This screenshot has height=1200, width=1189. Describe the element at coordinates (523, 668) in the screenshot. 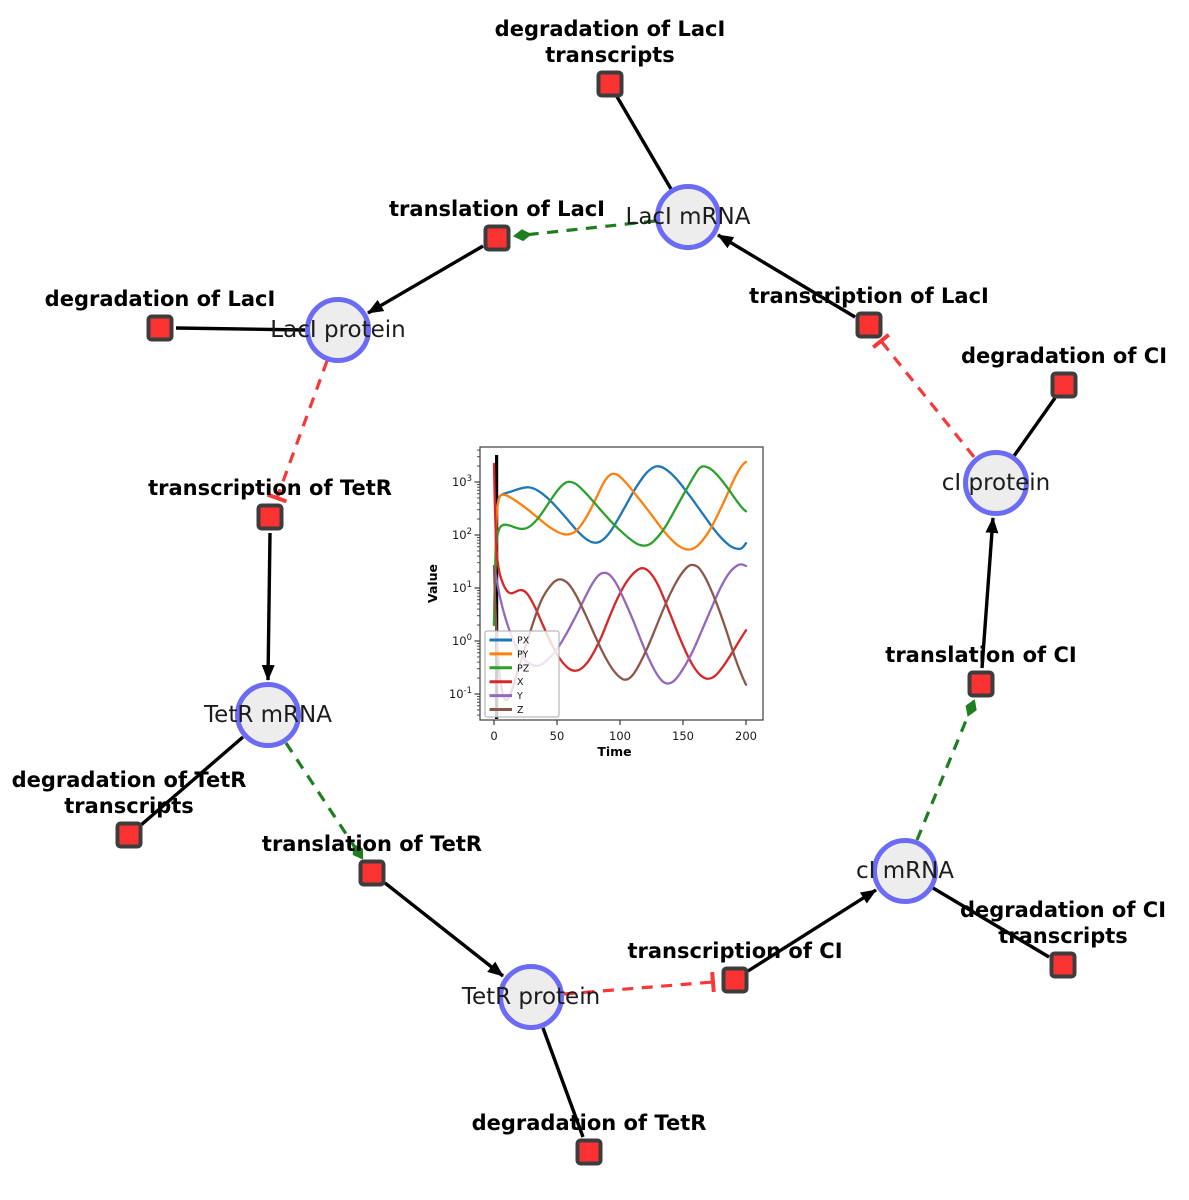

I see `legend-entry-PZ: PZ` at that location.